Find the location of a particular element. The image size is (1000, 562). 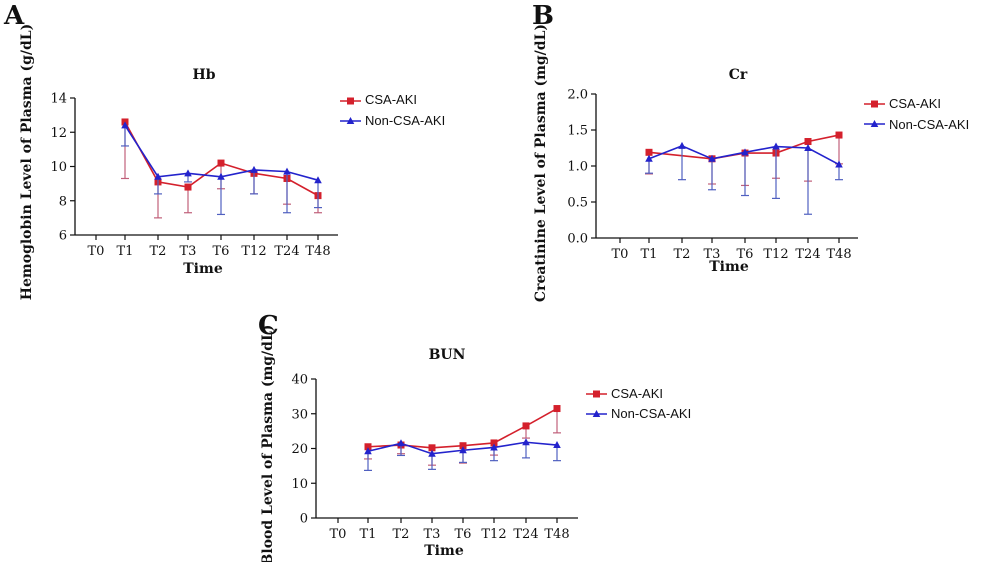

y-tick-label: 30 is located at coordinates (299, 414).